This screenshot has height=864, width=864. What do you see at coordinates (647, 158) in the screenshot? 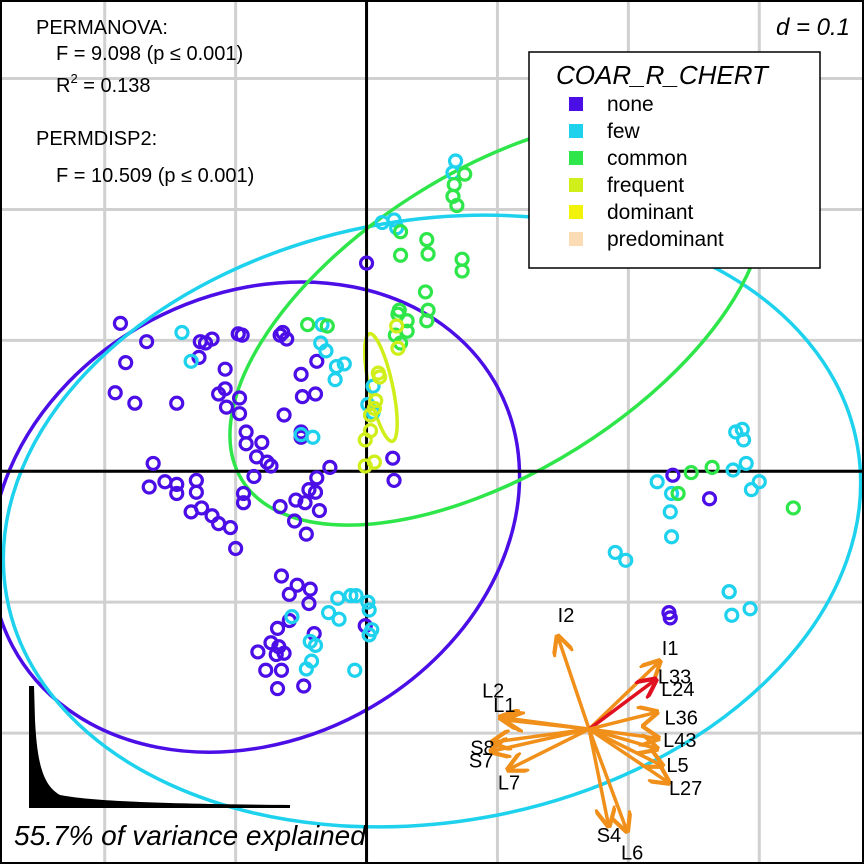
I see `legend-label-common: common` at bounding box center [647, 158].